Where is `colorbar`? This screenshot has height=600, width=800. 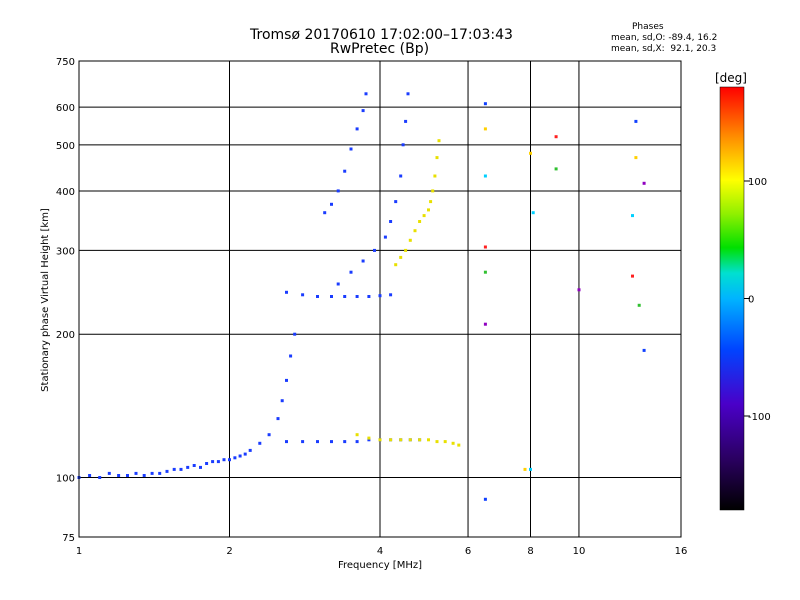 colorbar is located at coordinates (732, 298).